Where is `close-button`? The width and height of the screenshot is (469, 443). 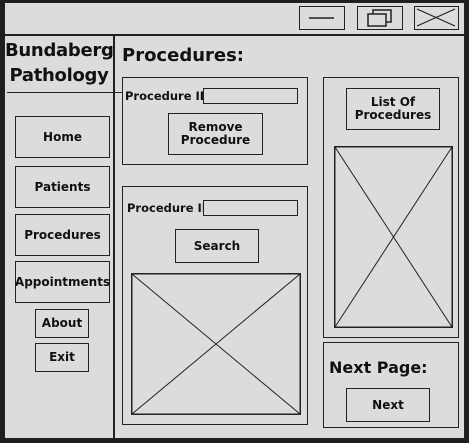 close-button is located at coordinates (436, 18).